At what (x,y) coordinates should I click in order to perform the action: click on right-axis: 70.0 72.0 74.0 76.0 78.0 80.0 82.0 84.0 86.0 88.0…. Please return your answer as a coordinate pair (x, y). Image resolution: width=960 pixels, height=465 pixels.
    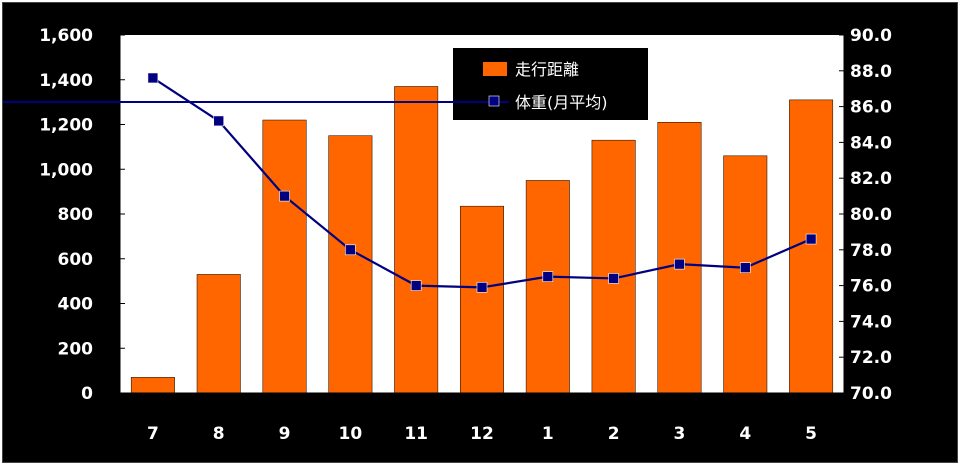
    Looking at the image, I should click on (865, 215).